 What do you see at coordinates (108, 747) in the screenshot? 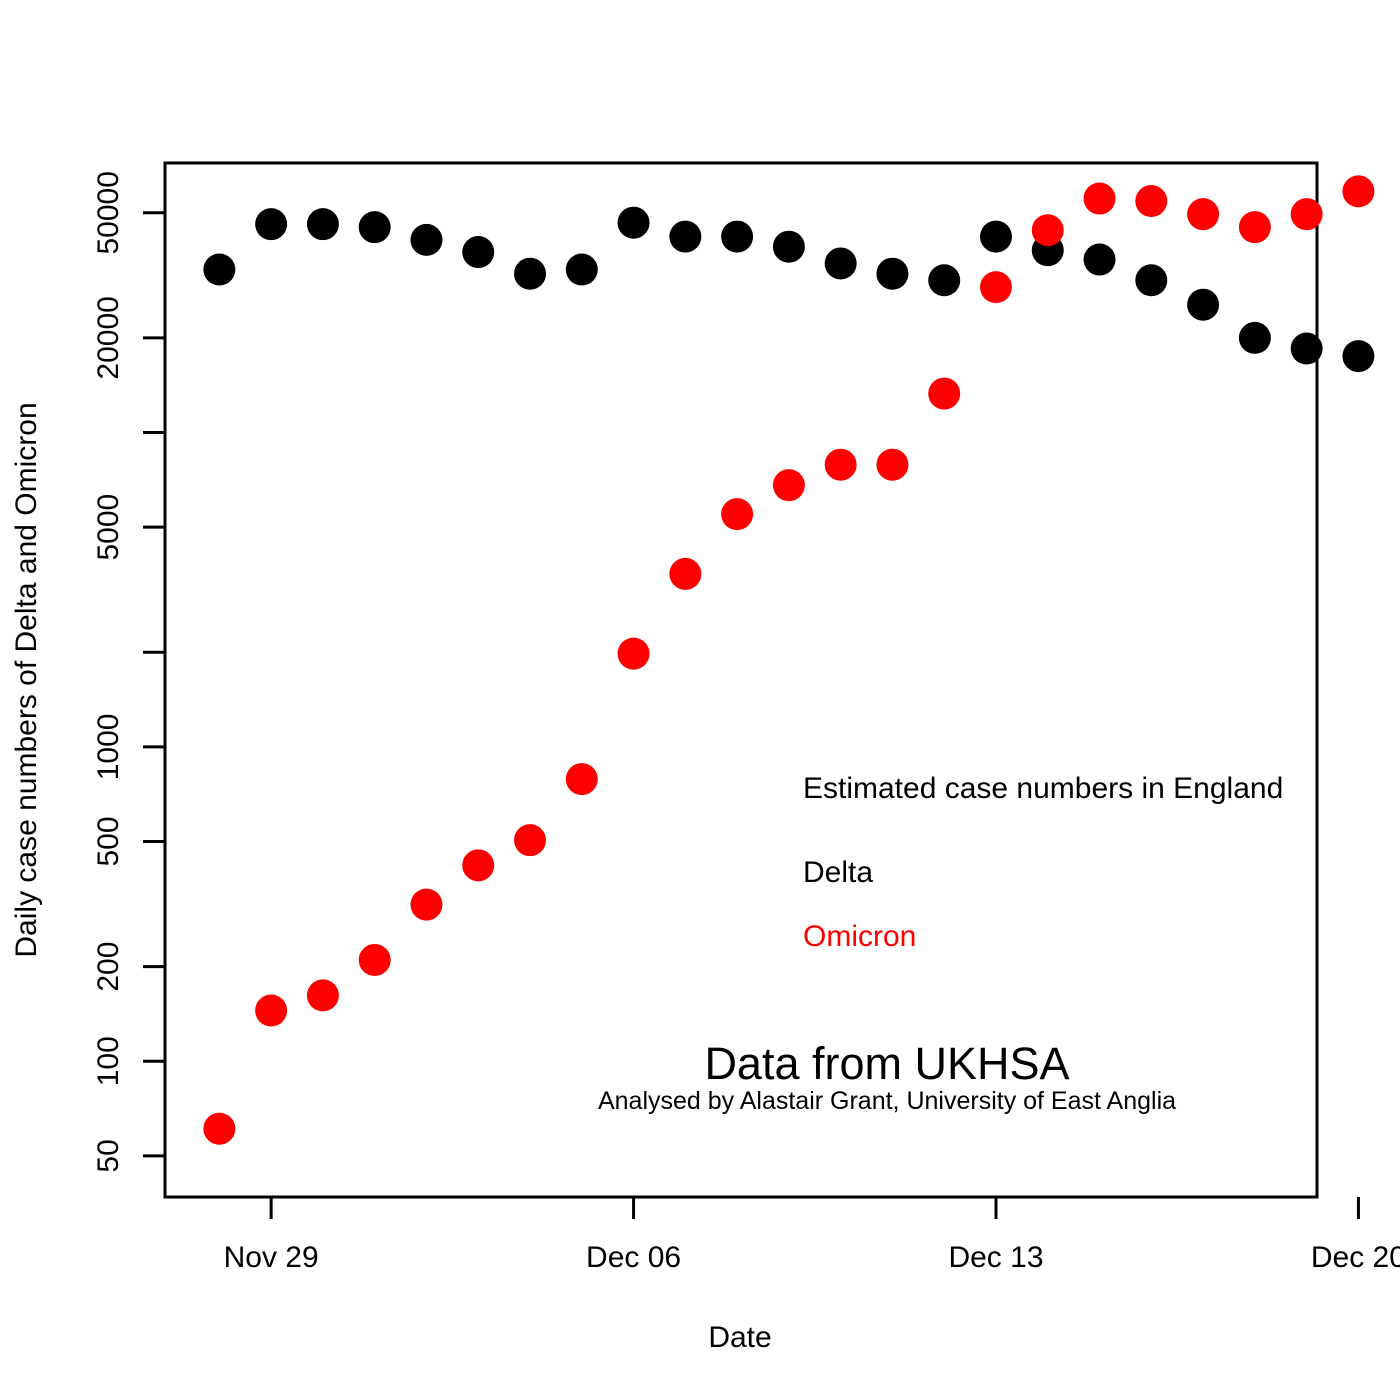
I see `y-tick-label: 1000` at bounding box center [108, 747].